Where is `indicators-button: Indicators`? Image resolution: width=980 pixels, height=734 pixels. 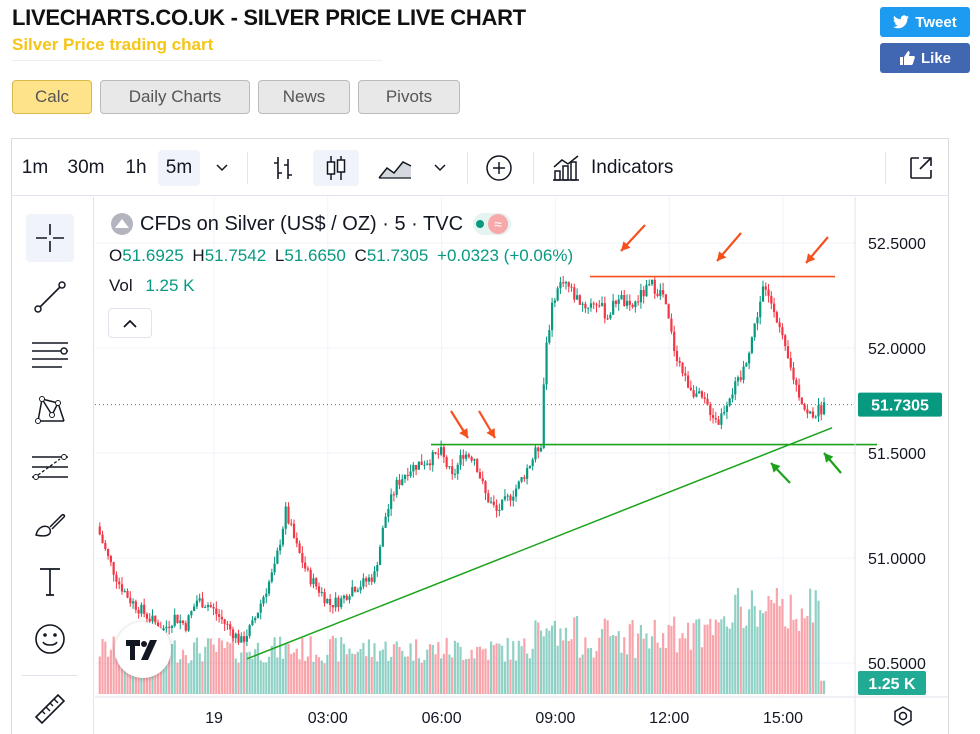 indicators-button: Indicators is located at coordinates (636, 168).